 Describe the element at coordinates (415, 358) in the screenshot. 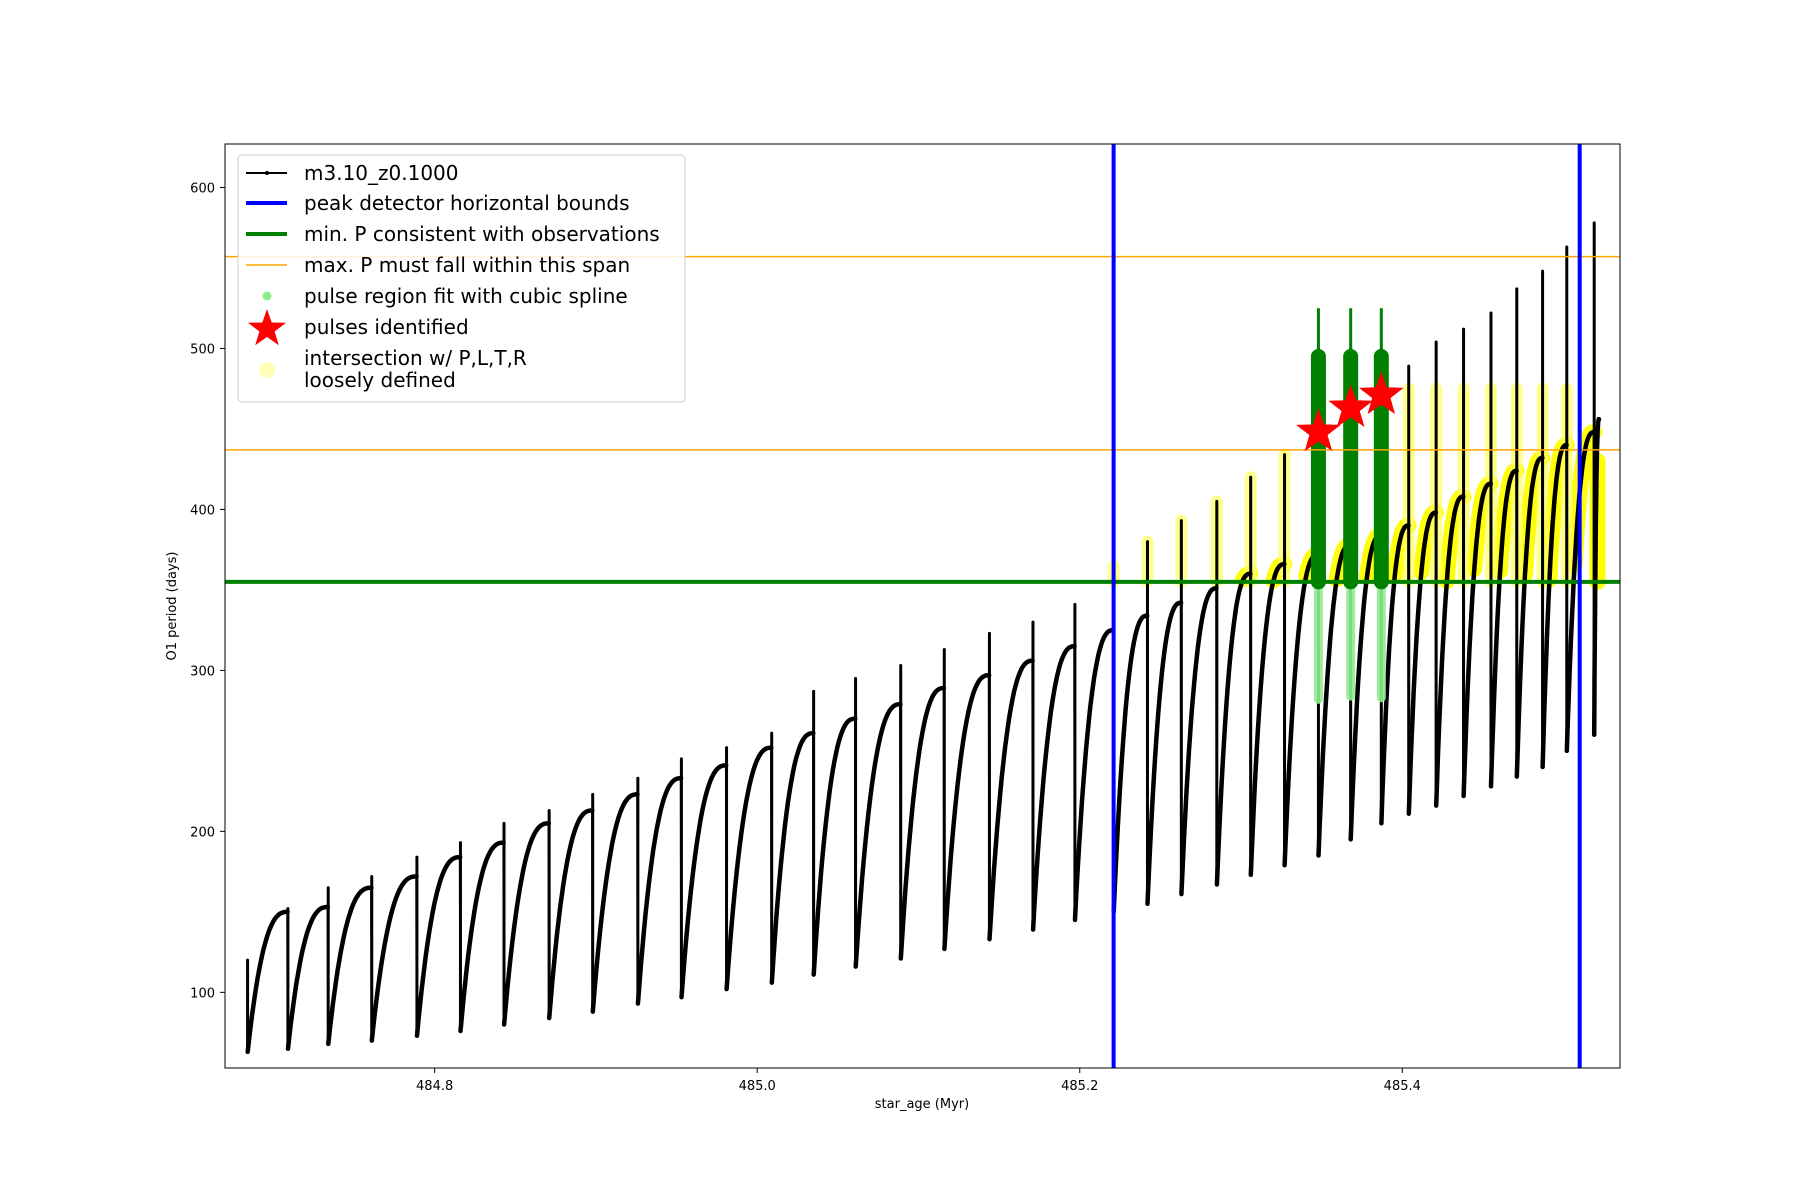

I see `legend-label: intersection w/ P,L,T,R` at that location.